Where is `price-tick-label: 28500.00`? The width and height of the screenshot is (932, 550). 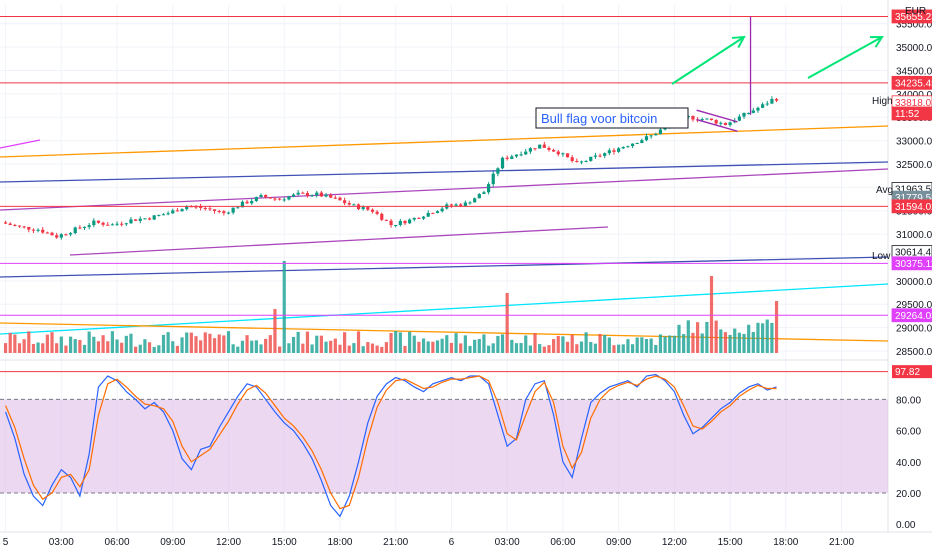
price-tick-label: 28500.00 is located at coordinates (914, 352).